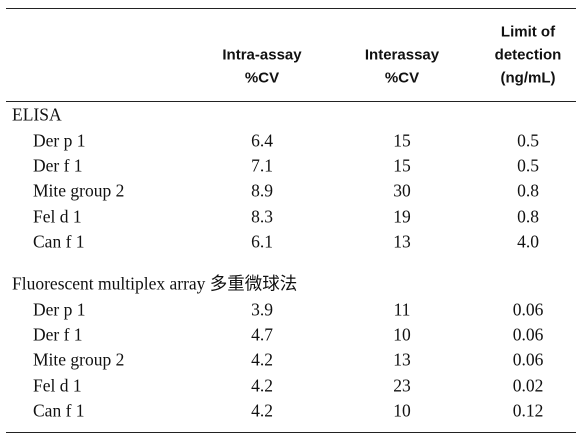 The image size is (583, 439). What do you see at coordinates (262, 309) in the screenshot?
I see `cell-value: 3.9` at bounding box center [262, 309].